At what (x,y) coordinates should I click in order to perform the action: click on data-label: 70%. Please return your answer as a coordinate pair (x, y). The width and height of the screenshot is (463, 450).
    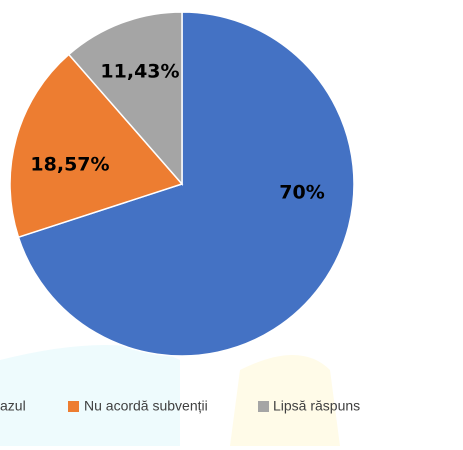
    Looking at the image, I should click on (301, 193).